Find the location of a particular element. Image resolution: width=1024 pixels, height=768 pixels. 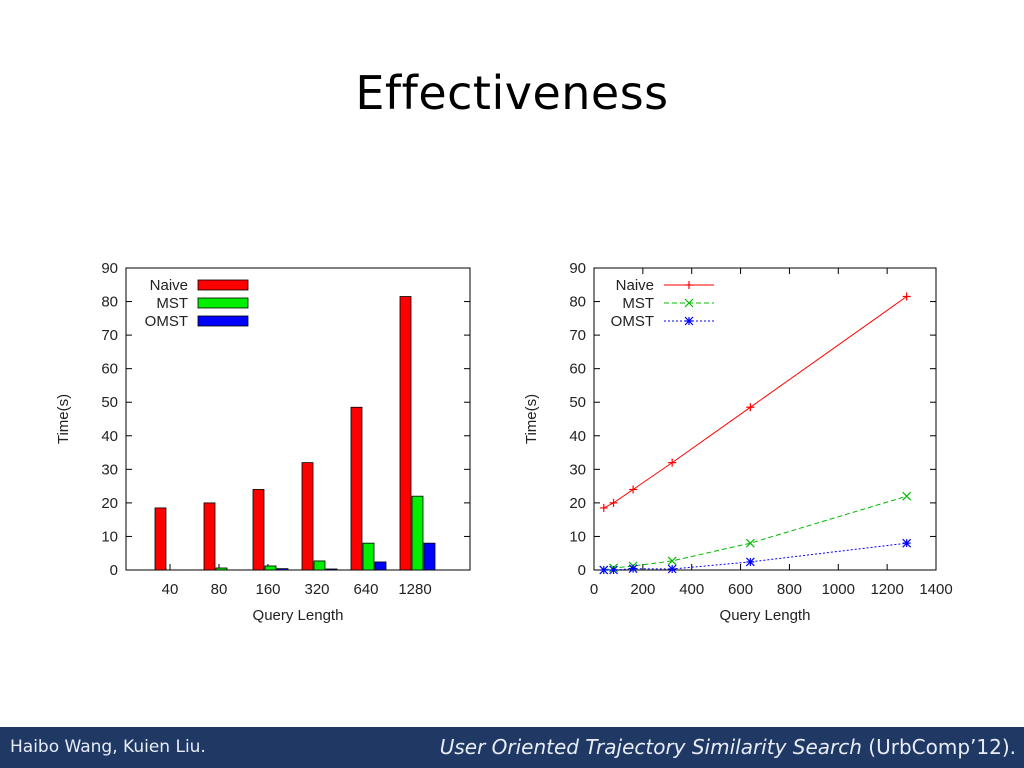

x-tick-label: 640 is located at coordinates (365, 589).